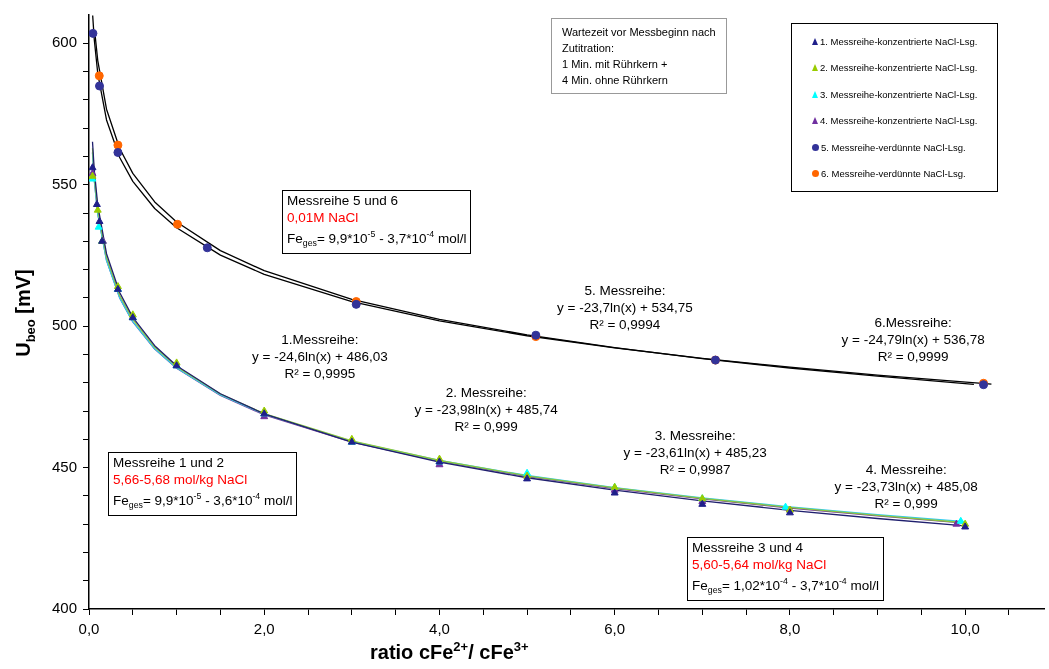 Image resolution: width=1049 pixels, height=669 pixels. Describe the element at coordinates (449, 651) in the screenshot. I see `x-axis-title: ratio cFe$^{2+}$/ cFe$^{3+}$` at that location.